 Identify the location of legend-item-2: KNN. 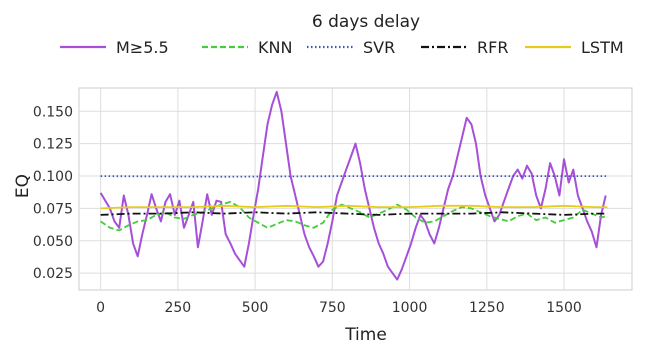
(247, 47).